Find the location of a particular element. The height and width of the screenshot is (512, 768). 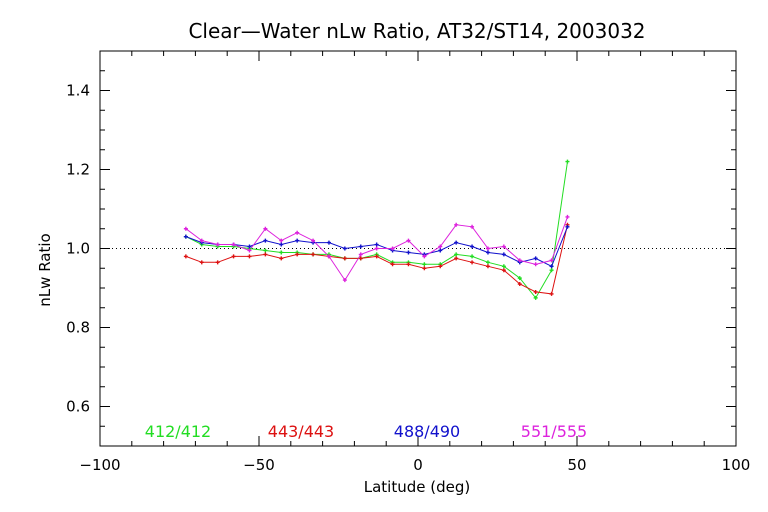

x-tick-label: 50 is located at coordinates (576, 465).